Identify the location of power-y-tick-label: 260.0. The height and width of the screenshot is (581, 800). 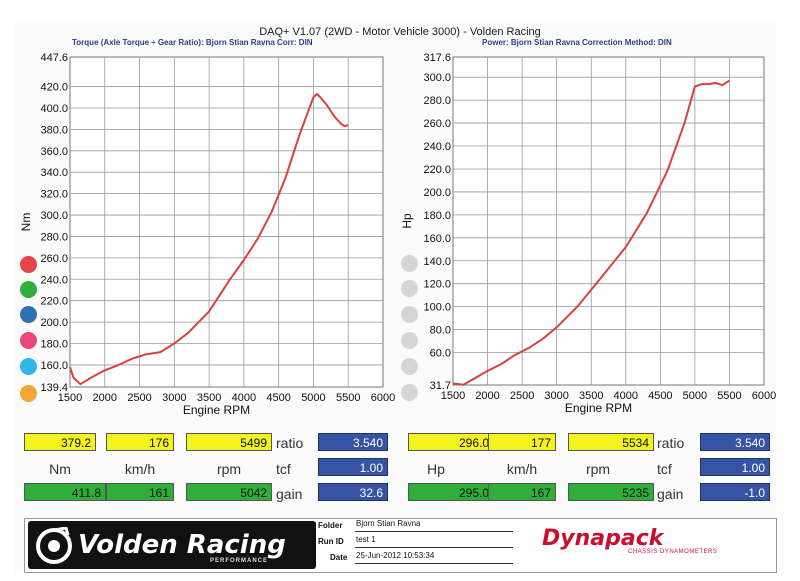
(437, 124).